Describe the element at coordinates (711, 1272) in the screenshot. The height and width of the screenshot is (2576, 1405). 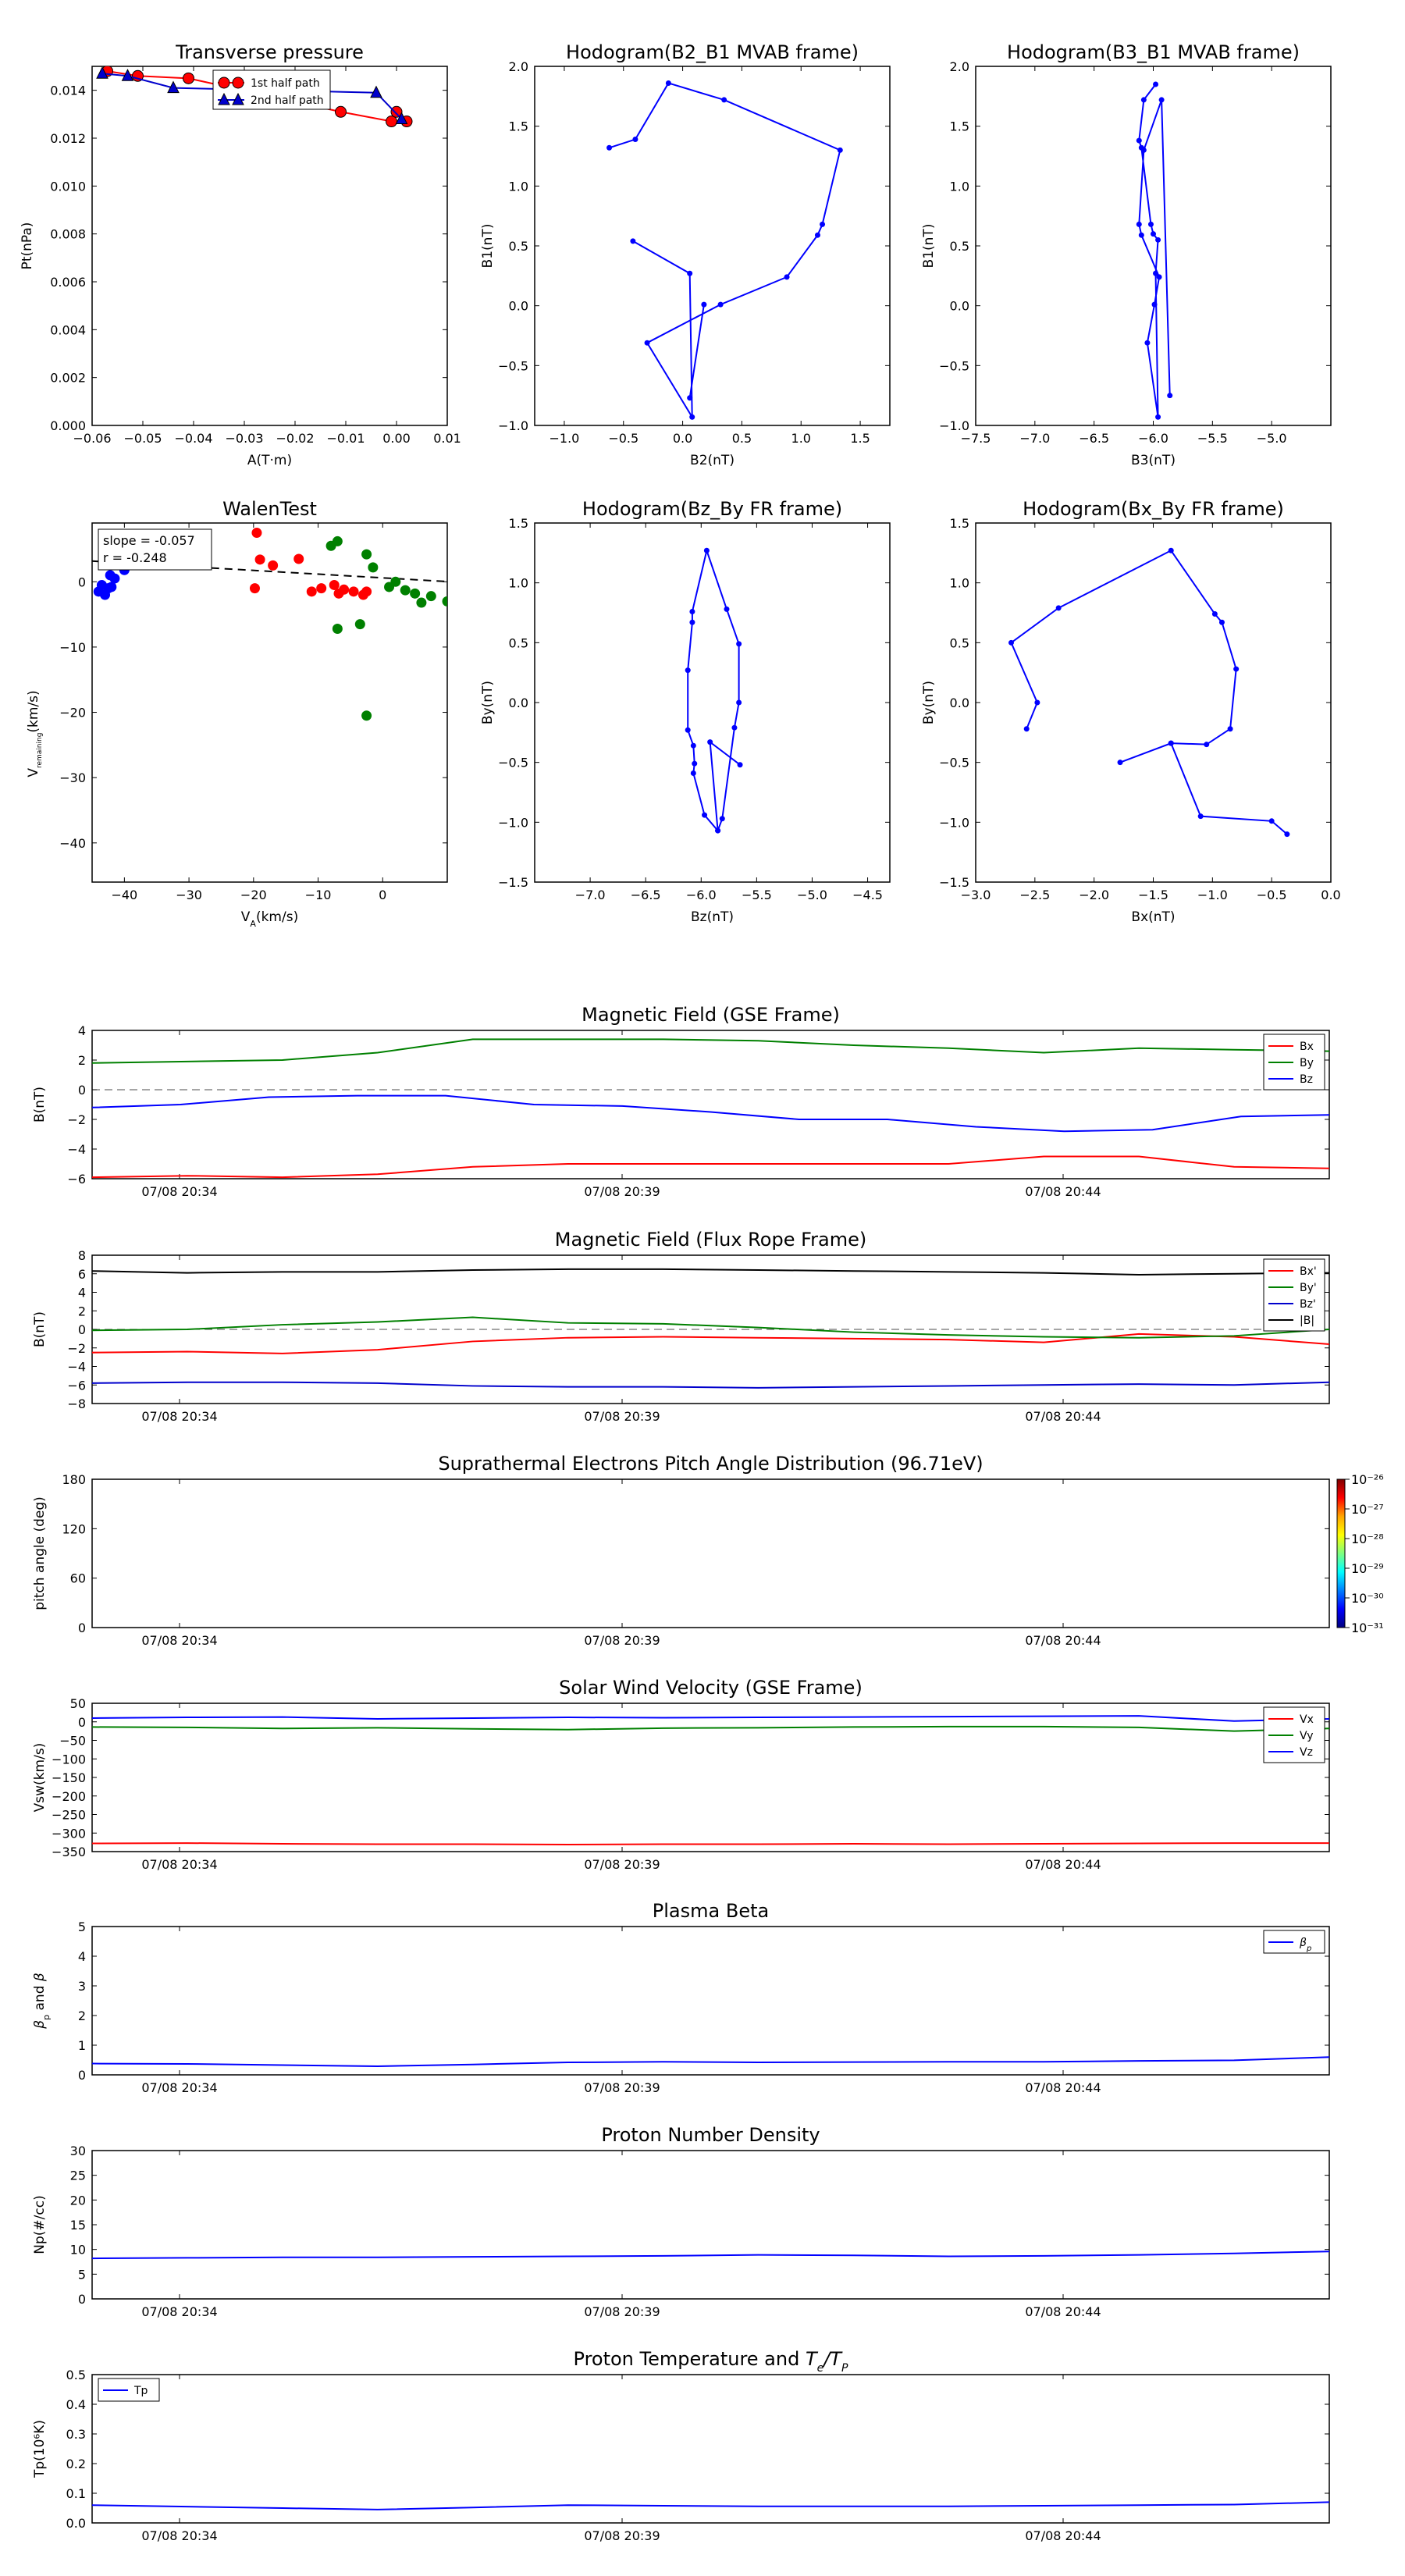
I see `series-b-line` at that location.